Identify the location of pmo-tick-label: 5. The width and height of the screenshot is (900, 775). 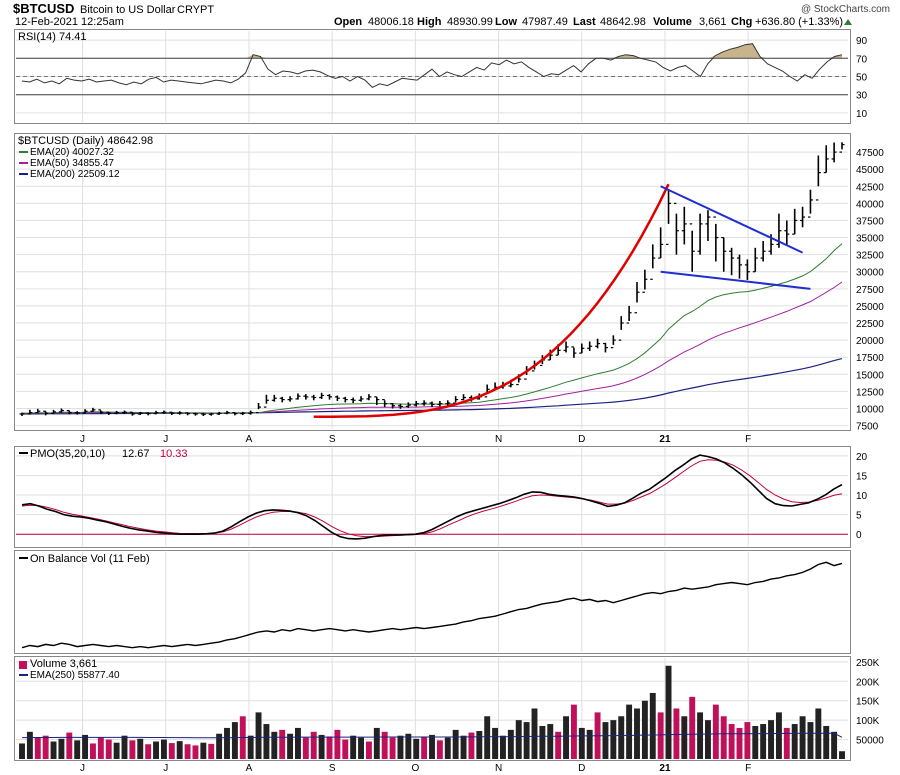
(859, 516).